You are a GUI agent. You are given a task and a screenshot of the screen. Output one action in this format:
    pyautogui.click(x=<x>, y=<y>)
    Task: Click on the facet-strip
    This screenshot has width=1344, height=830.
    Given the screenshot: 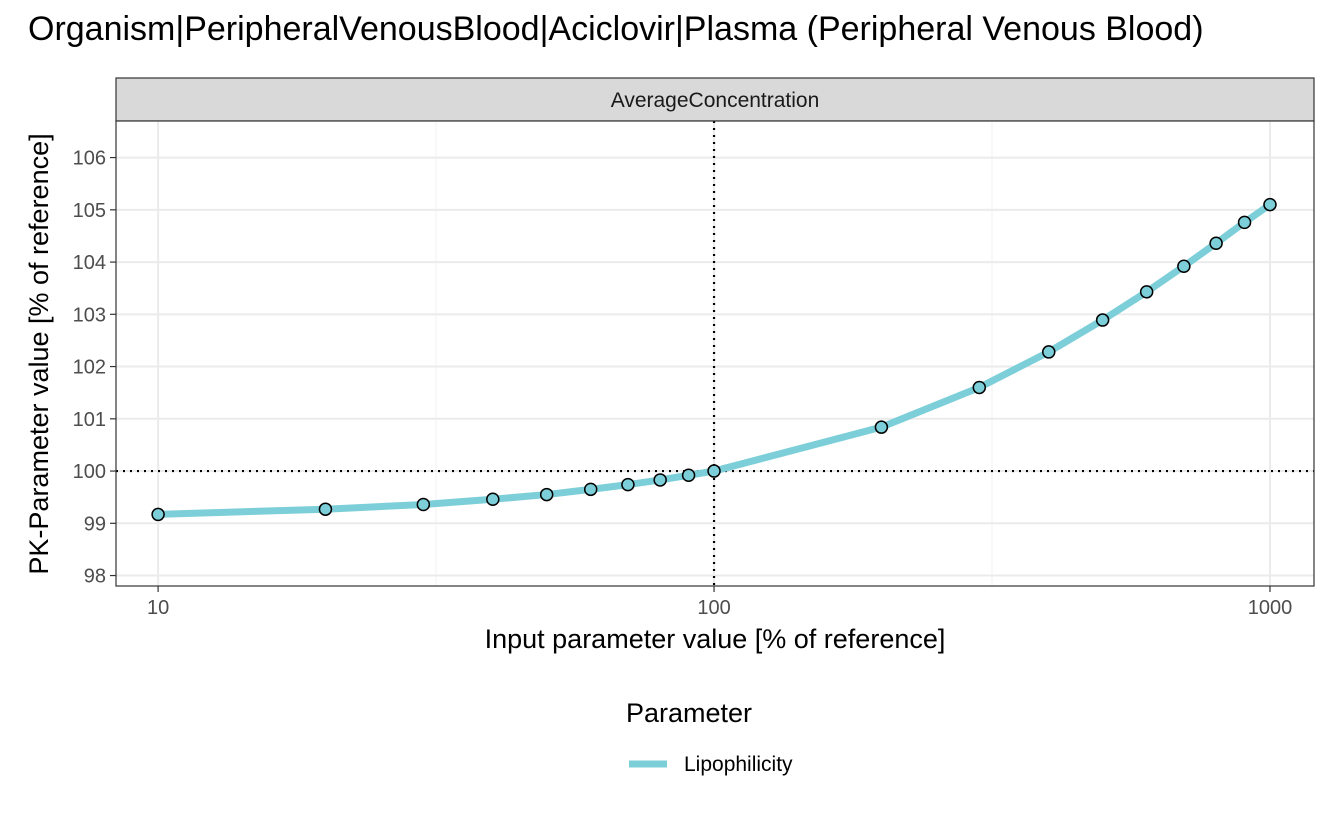 What is the action you would take?
    pyautogui.click(x=715, y=99)
    